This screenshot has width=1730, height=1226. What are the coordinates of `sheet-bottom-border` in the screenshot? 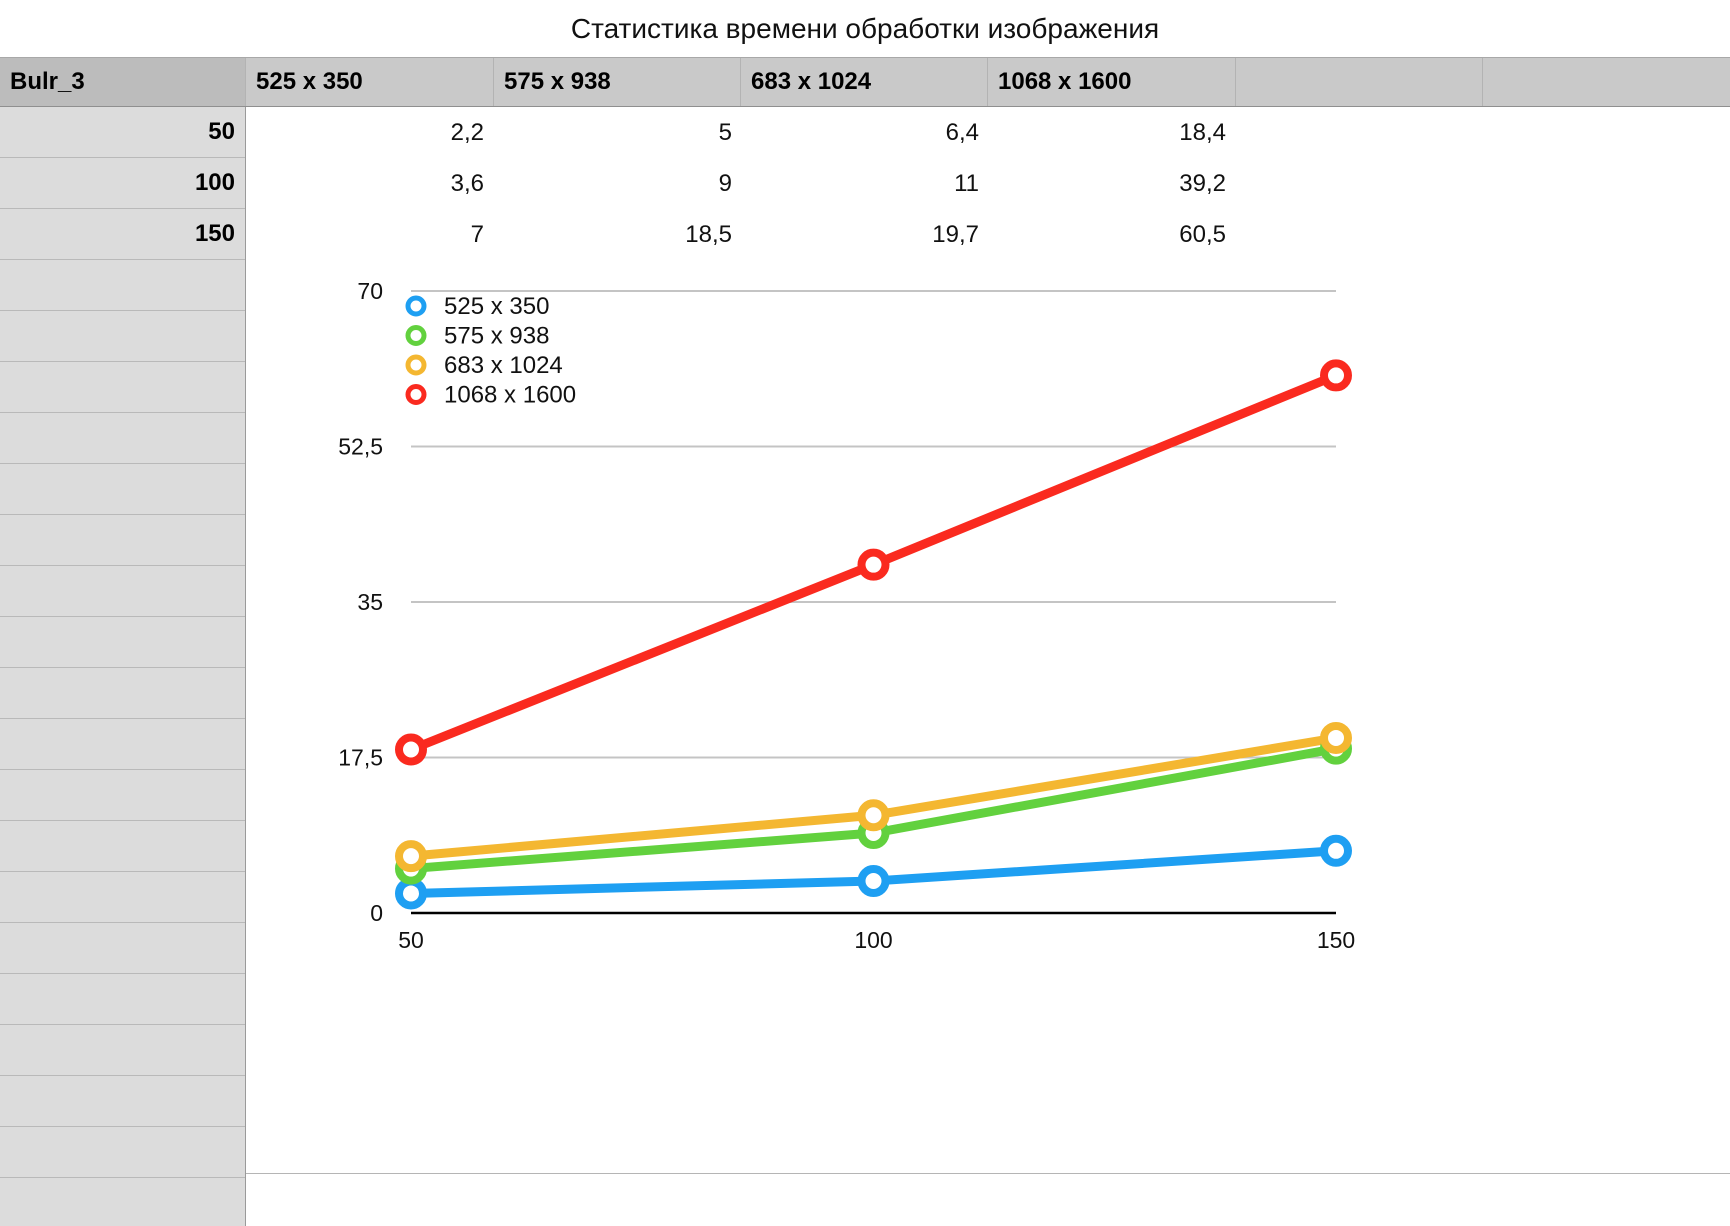 It's located at (988, 1173).